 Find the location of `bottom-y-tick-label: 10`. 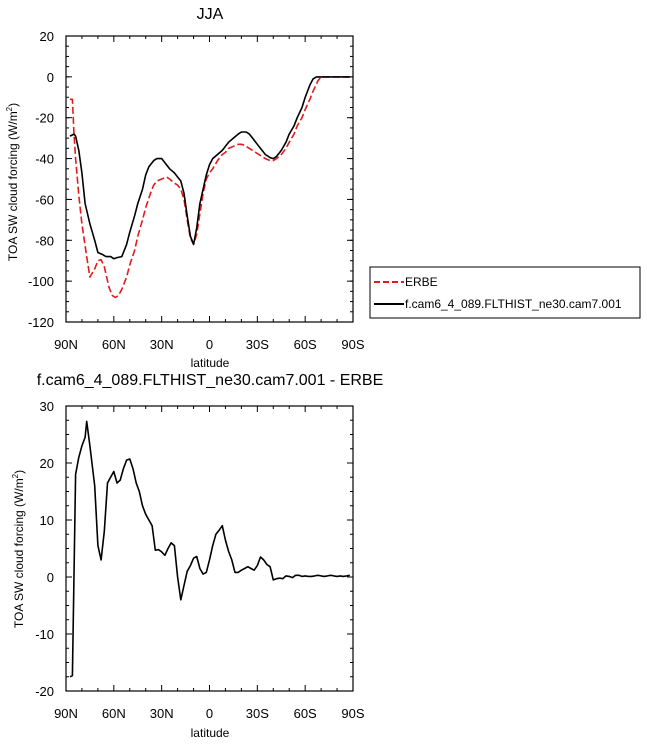

bottom-y-tick-label: 10 is located at coordinates (47, 520).